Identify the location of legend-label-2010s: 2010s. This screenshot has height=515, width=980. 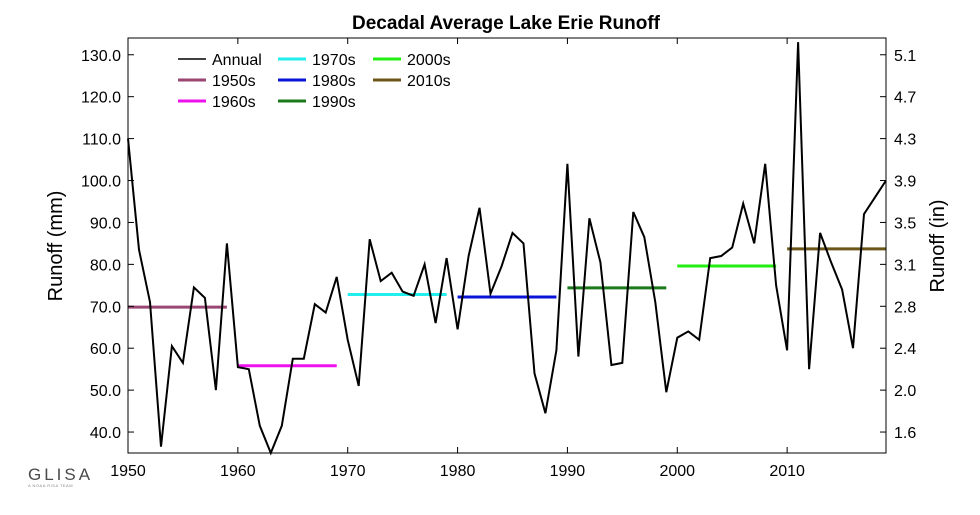
(429, 81).